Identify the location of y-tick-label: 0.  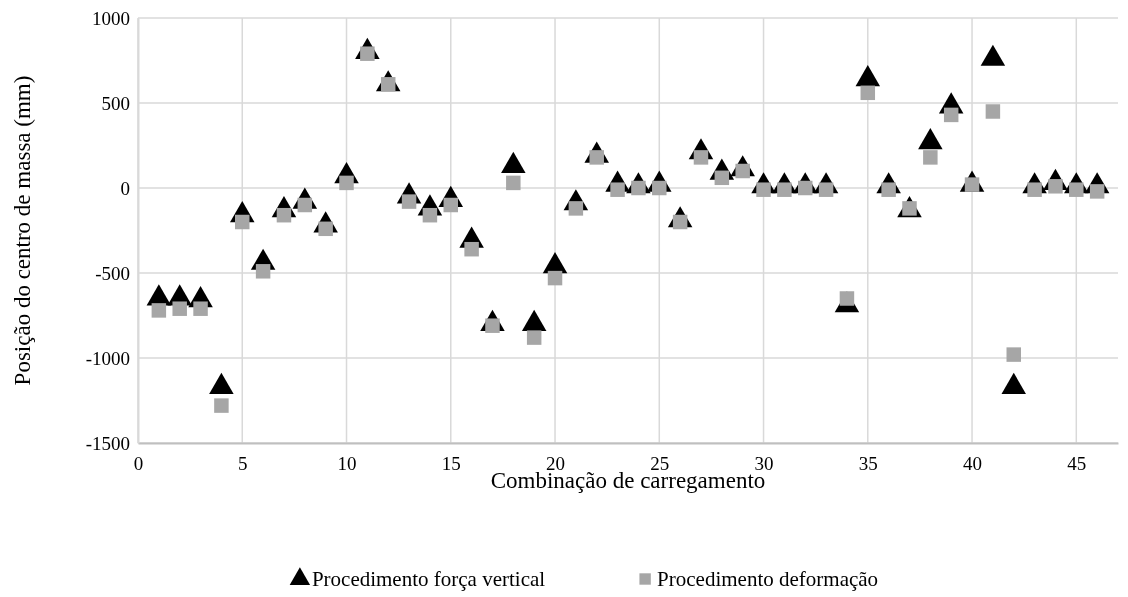
(125, 188).